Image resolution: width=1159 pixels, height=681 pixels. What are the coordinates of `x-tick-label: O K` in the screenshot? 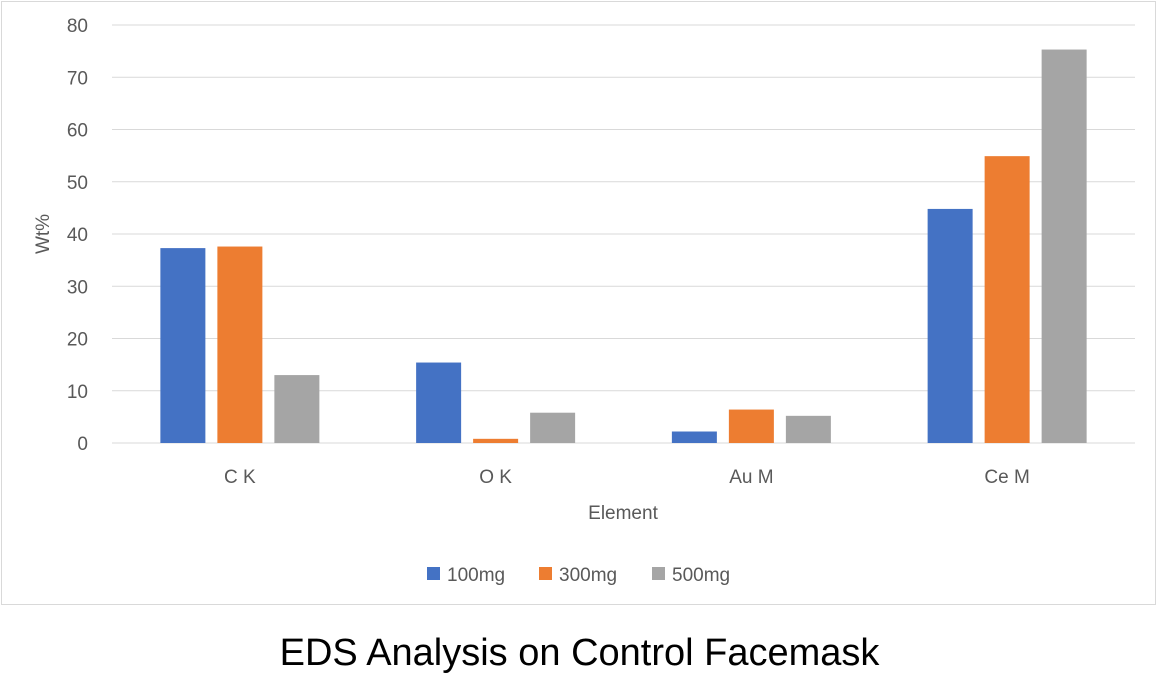 It's located at (495, 477).